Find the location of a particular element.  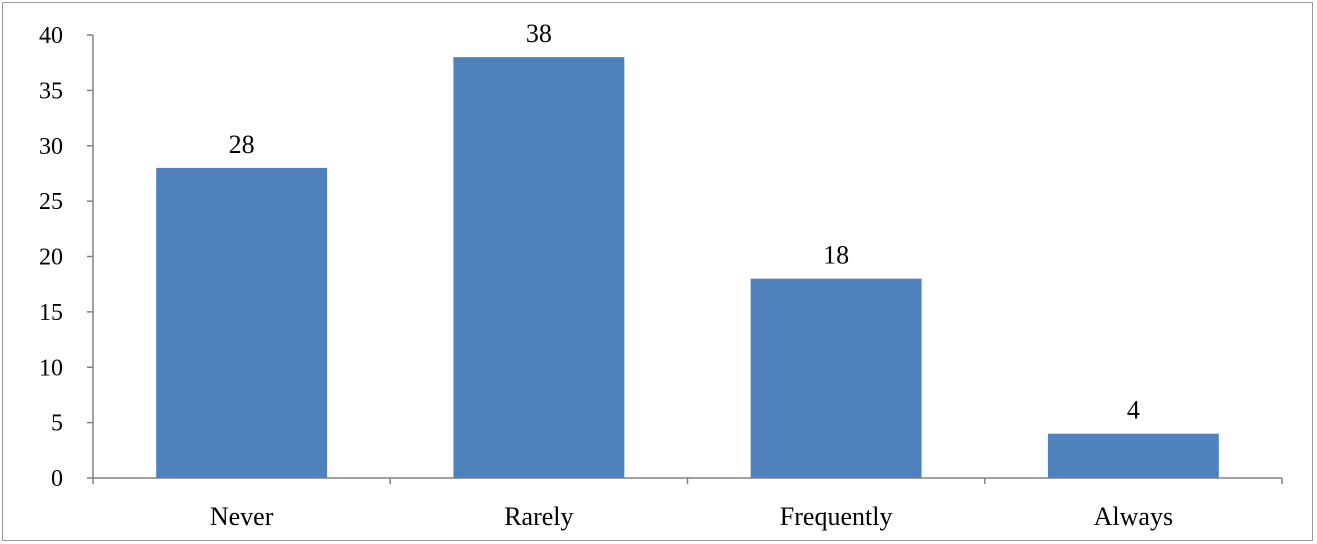

x-tick-label-frequently: Frequently is located at coordinates (836, 516).